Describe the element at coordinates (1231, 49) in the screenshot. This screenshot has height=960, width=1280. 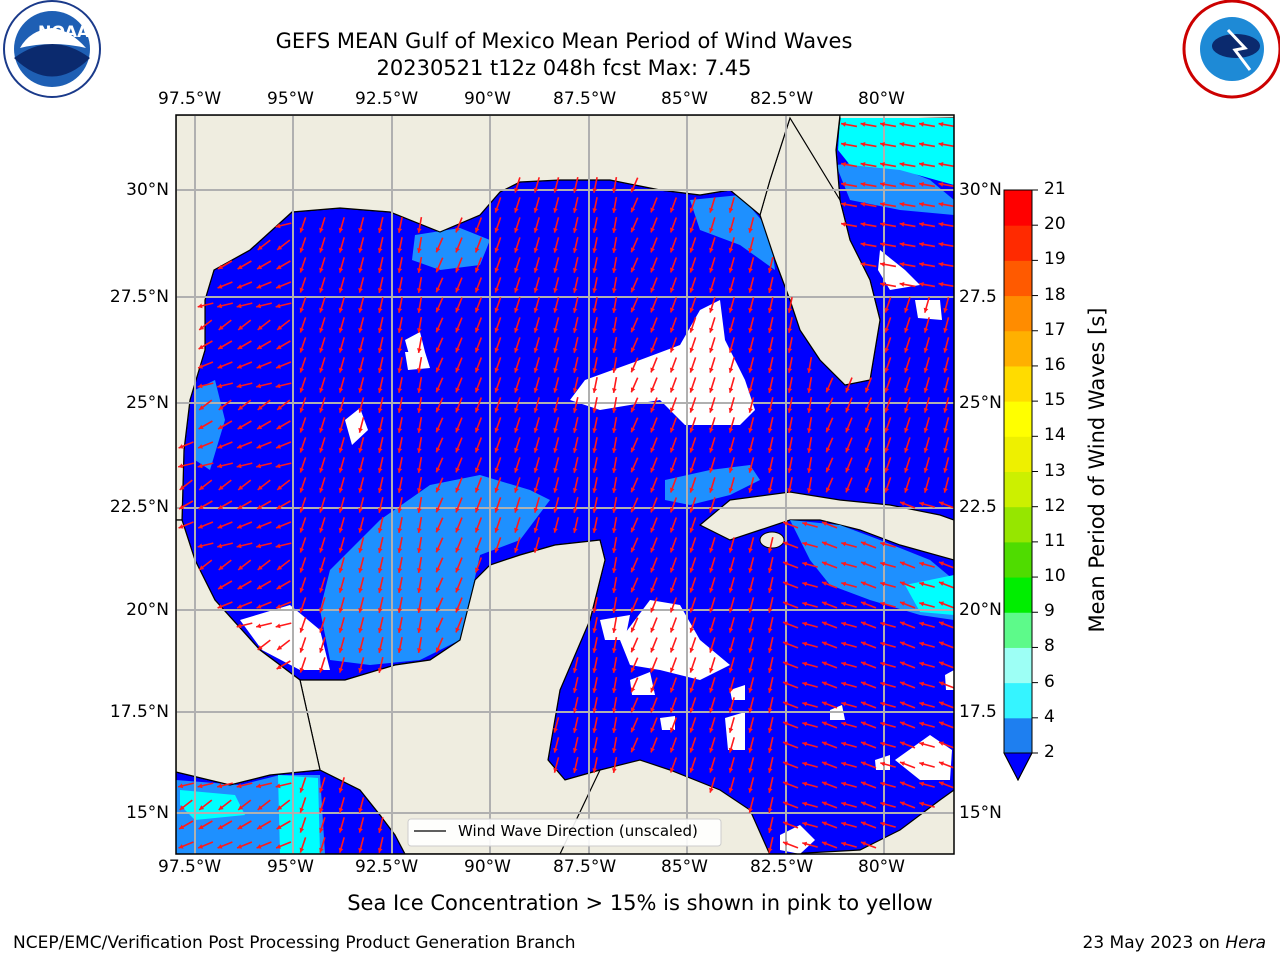
I see `nws-logo` at that location.